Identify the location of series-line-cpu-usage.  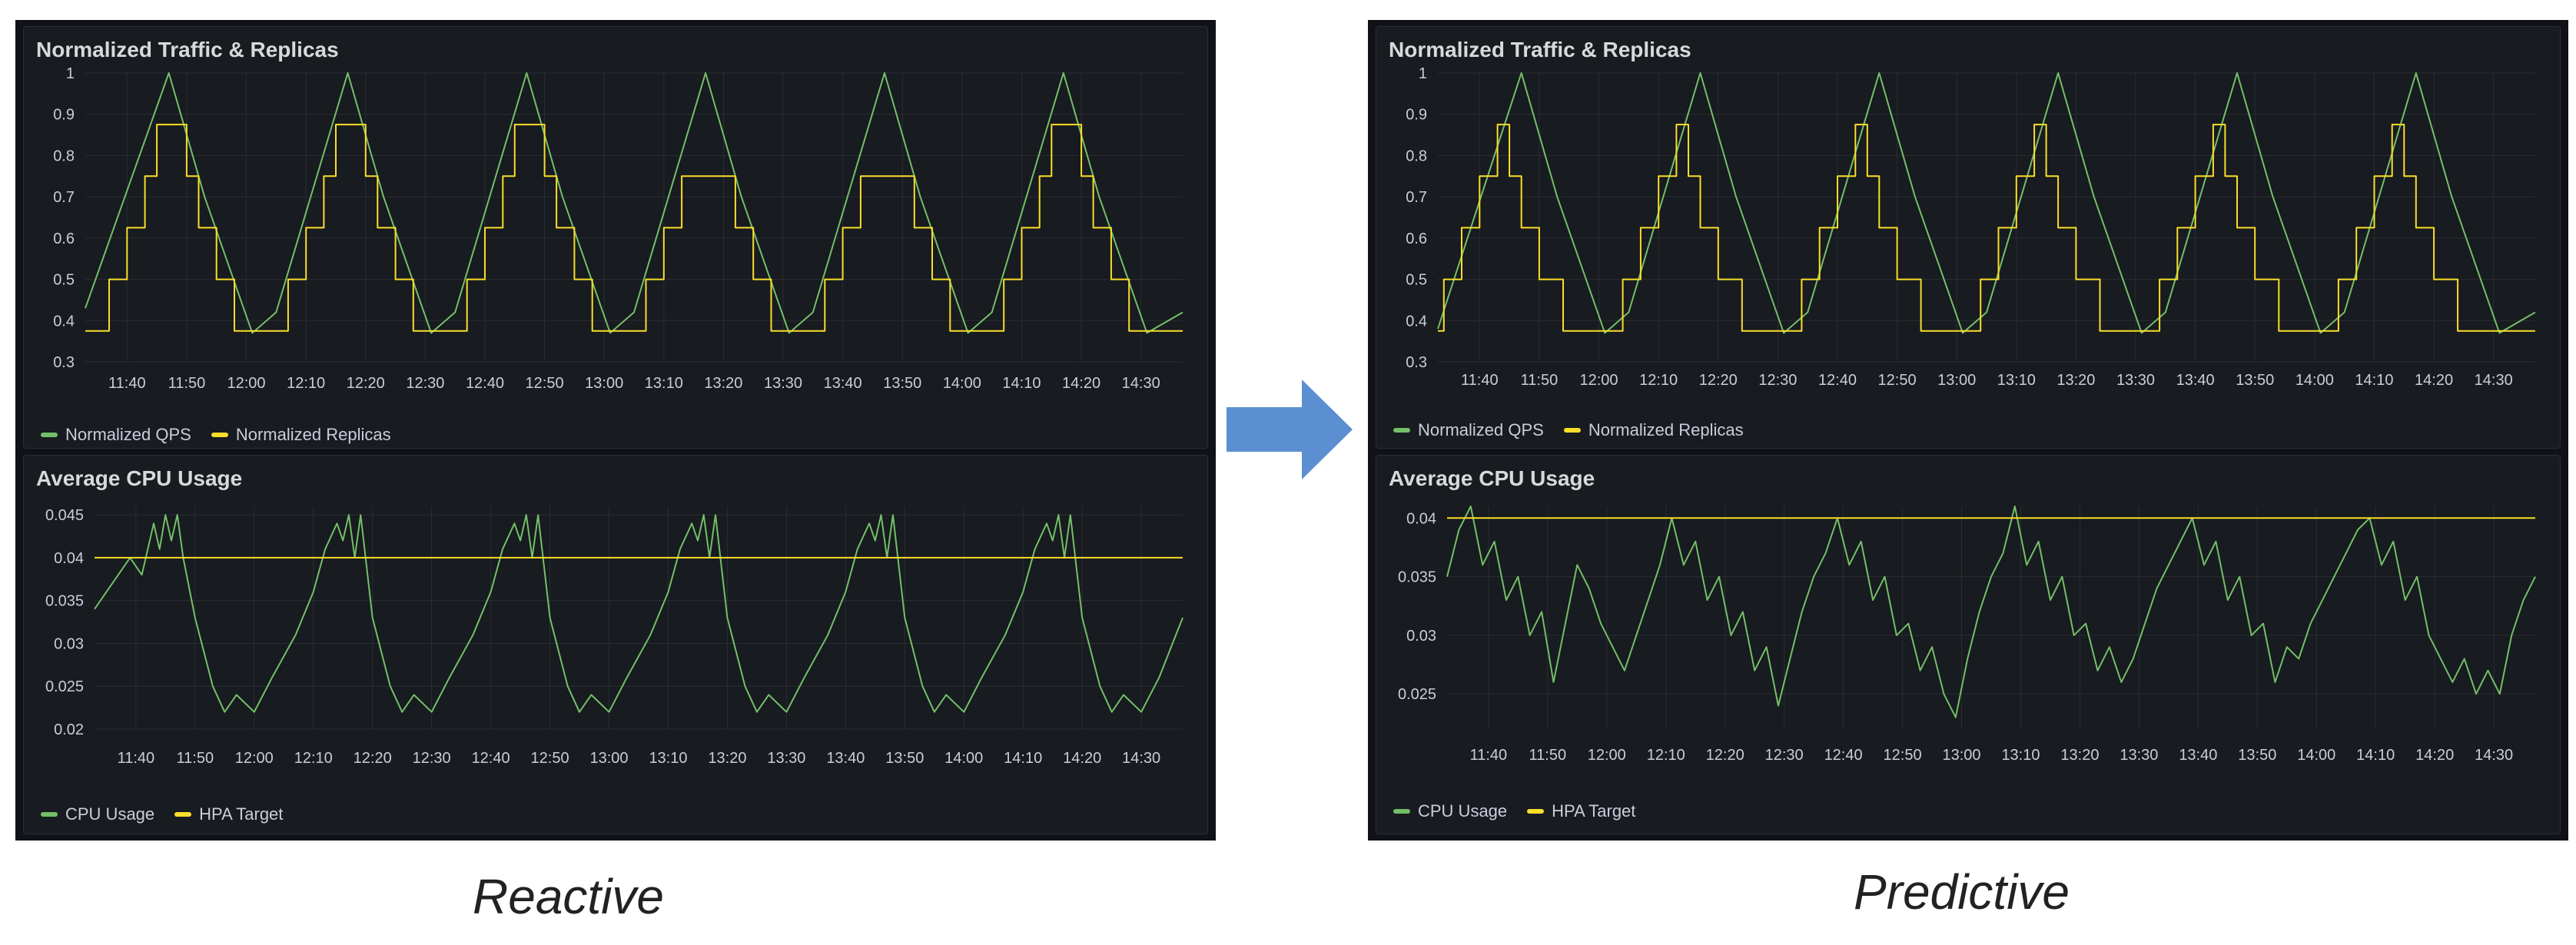
(638, 613).